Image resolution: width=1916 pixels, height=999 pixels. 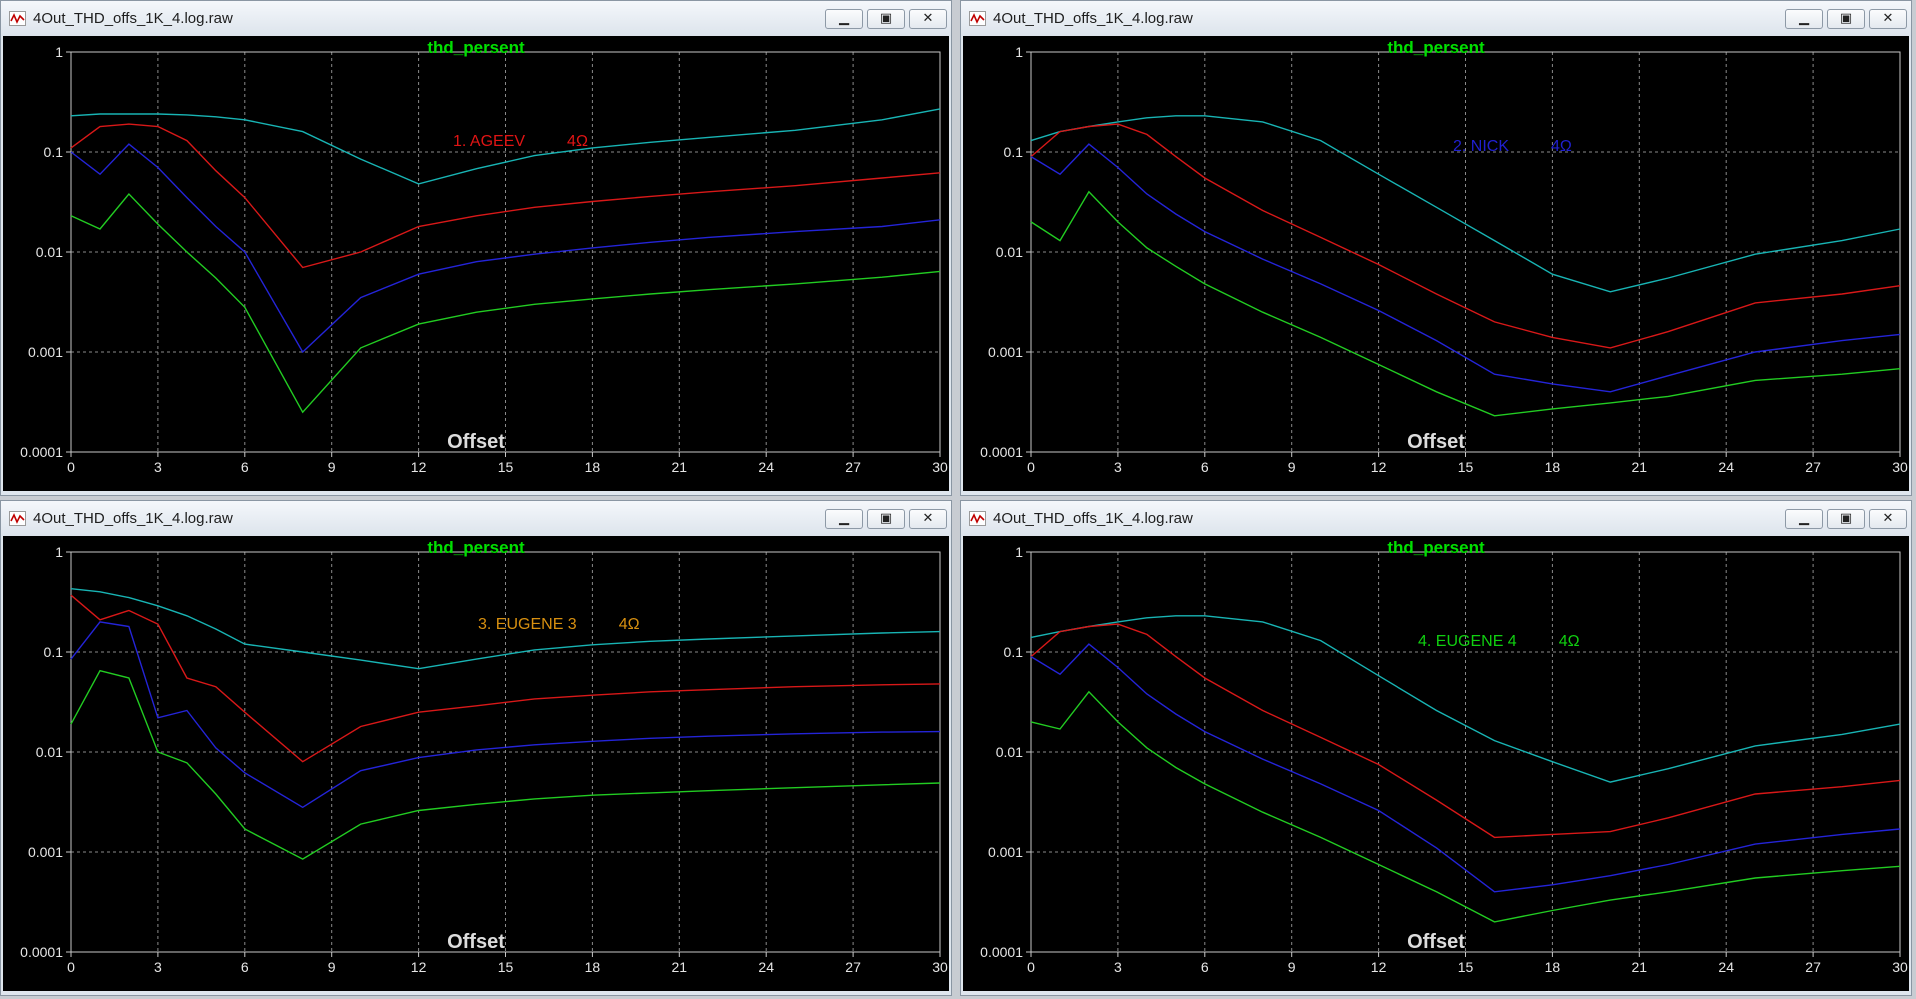 What do you see at coordinates (1512, 147) in the screenshot?
I see `plot-annotation: 2. NICK 4Ω` at bounding box center [1512, 147].